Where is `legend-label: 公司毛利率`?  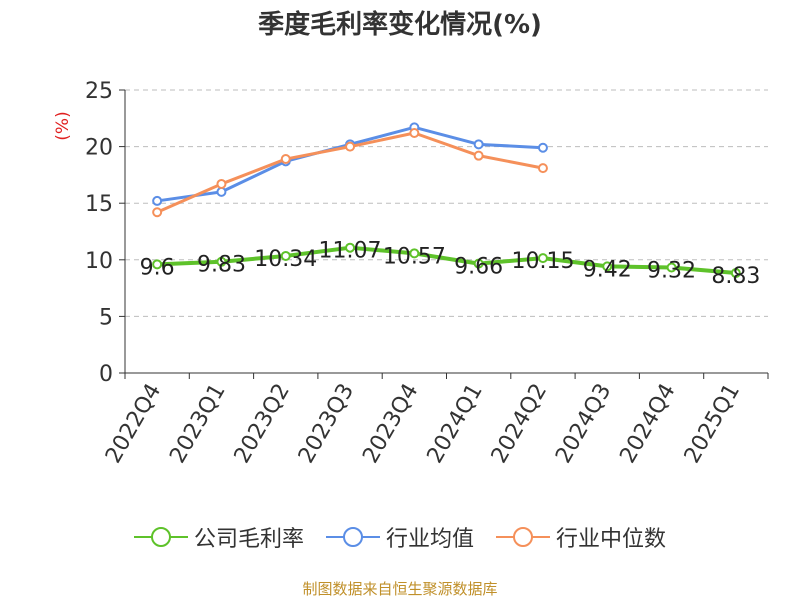 legend-label: 公司毛利率 is located at coordinates (248, 539).